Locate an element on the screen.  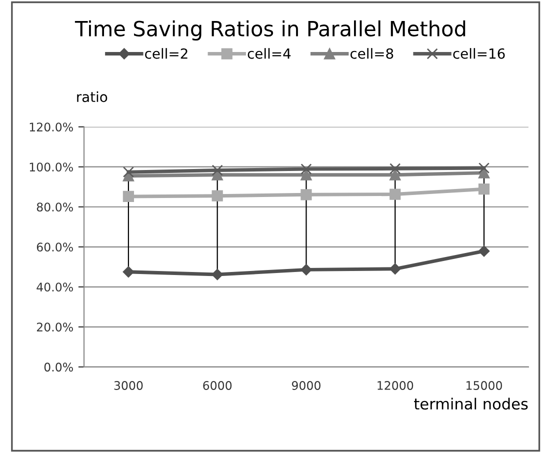
legend-label: cell=2 is located at coordinates (166, 53).